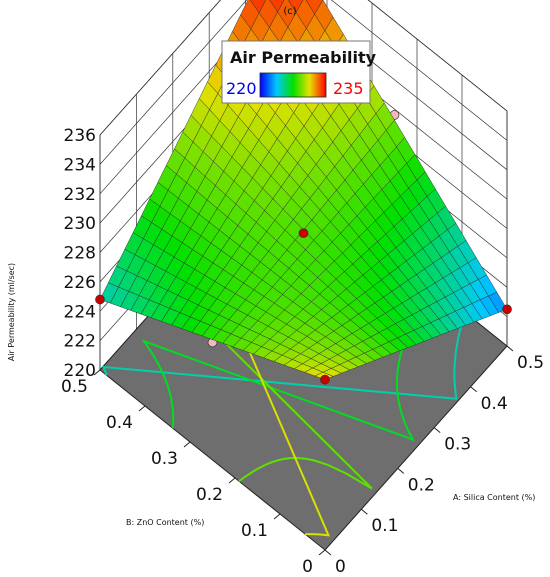 This screenshot has width=550, height=577. Describe the element at coordinates (80, 224) in the screenshot. I see `z-tick-label-5: 230` at that location.